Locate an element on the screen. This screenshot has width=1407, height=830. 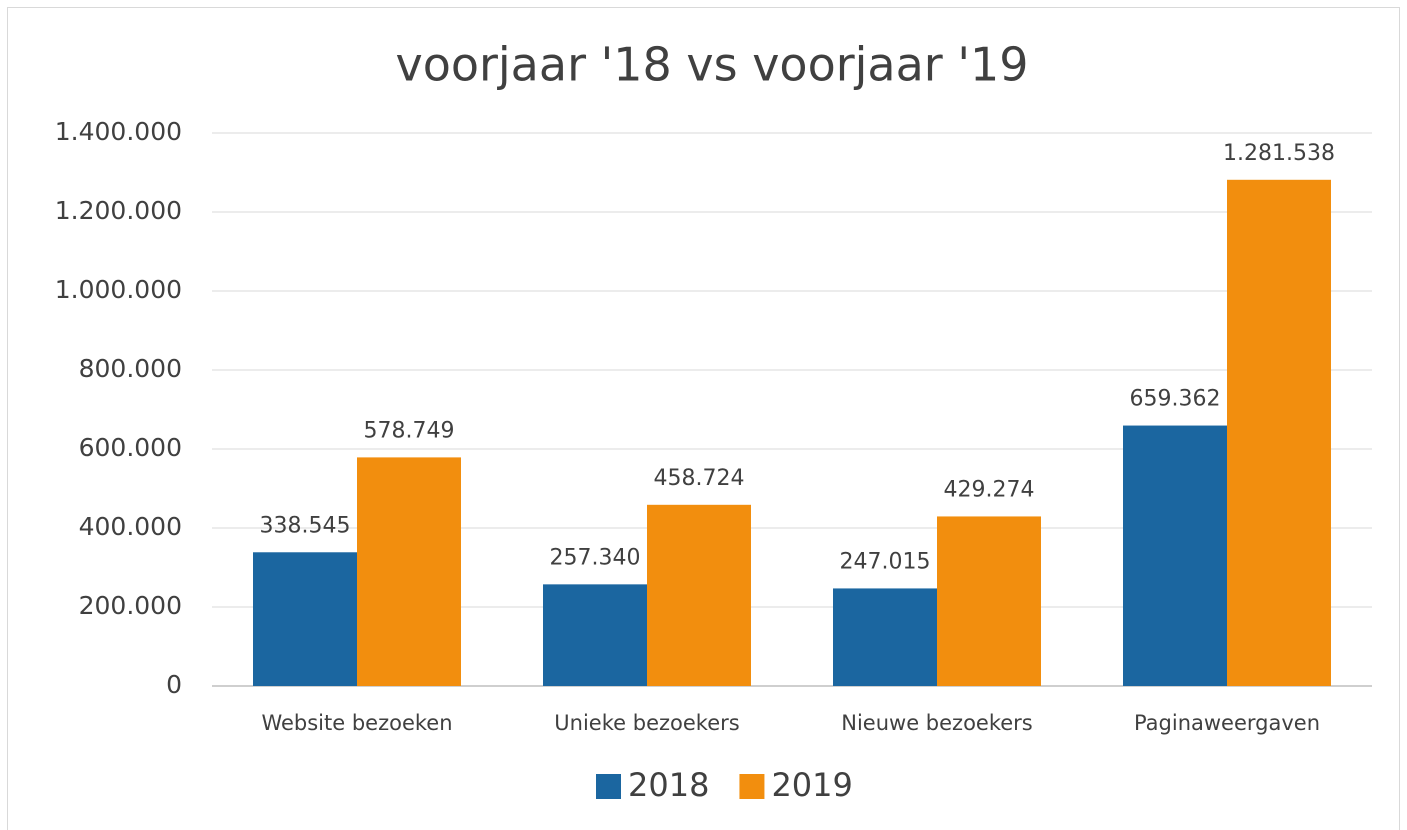
y-tick-label: 1.000.000 is located at coordinates (118, 289).